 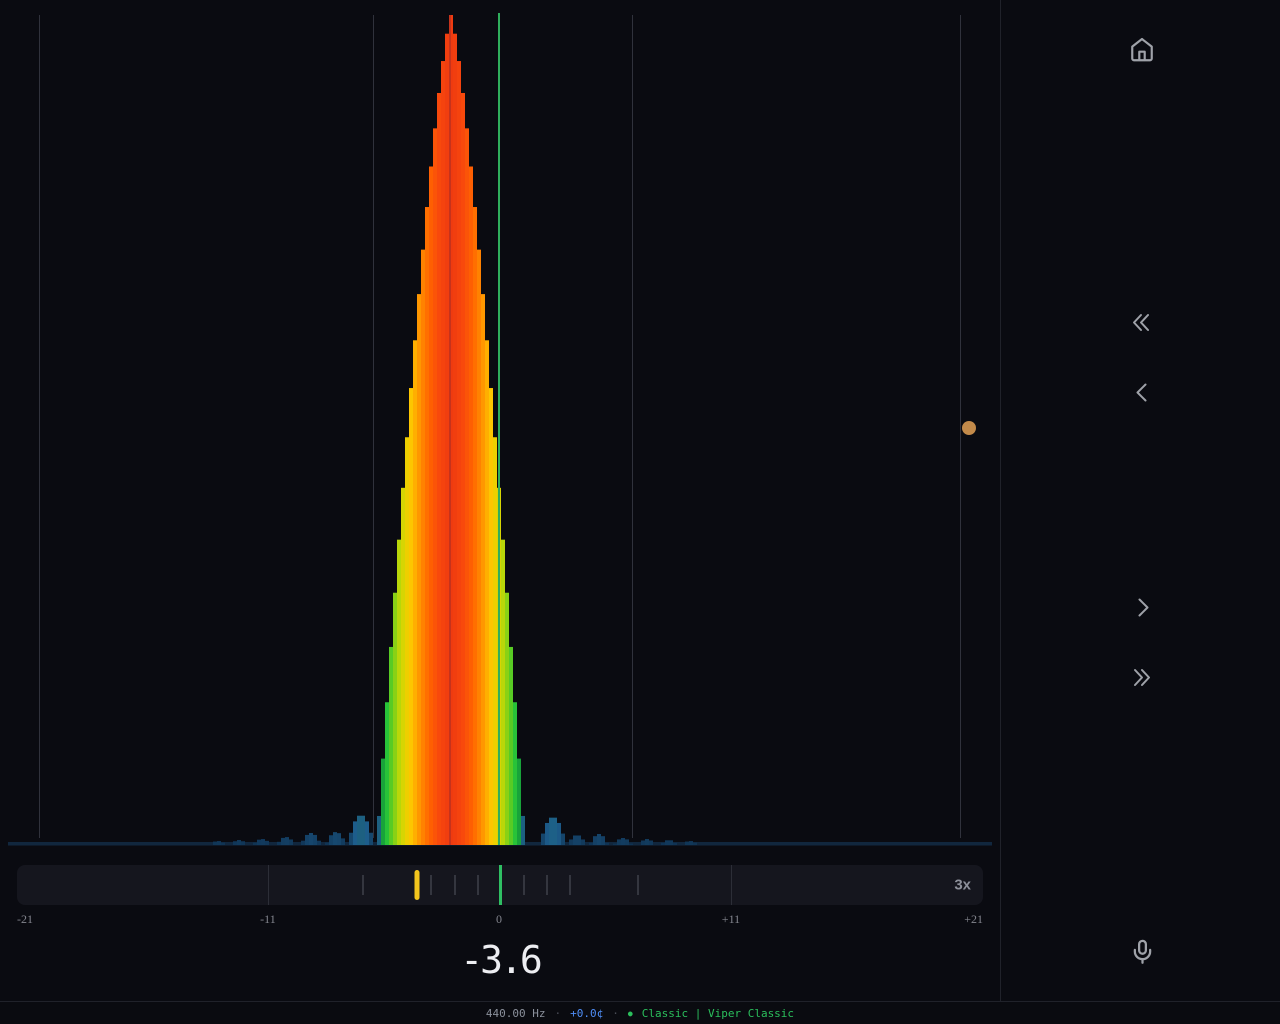 I want to click on cents-meter: 3x, so click(x=500, y=885).